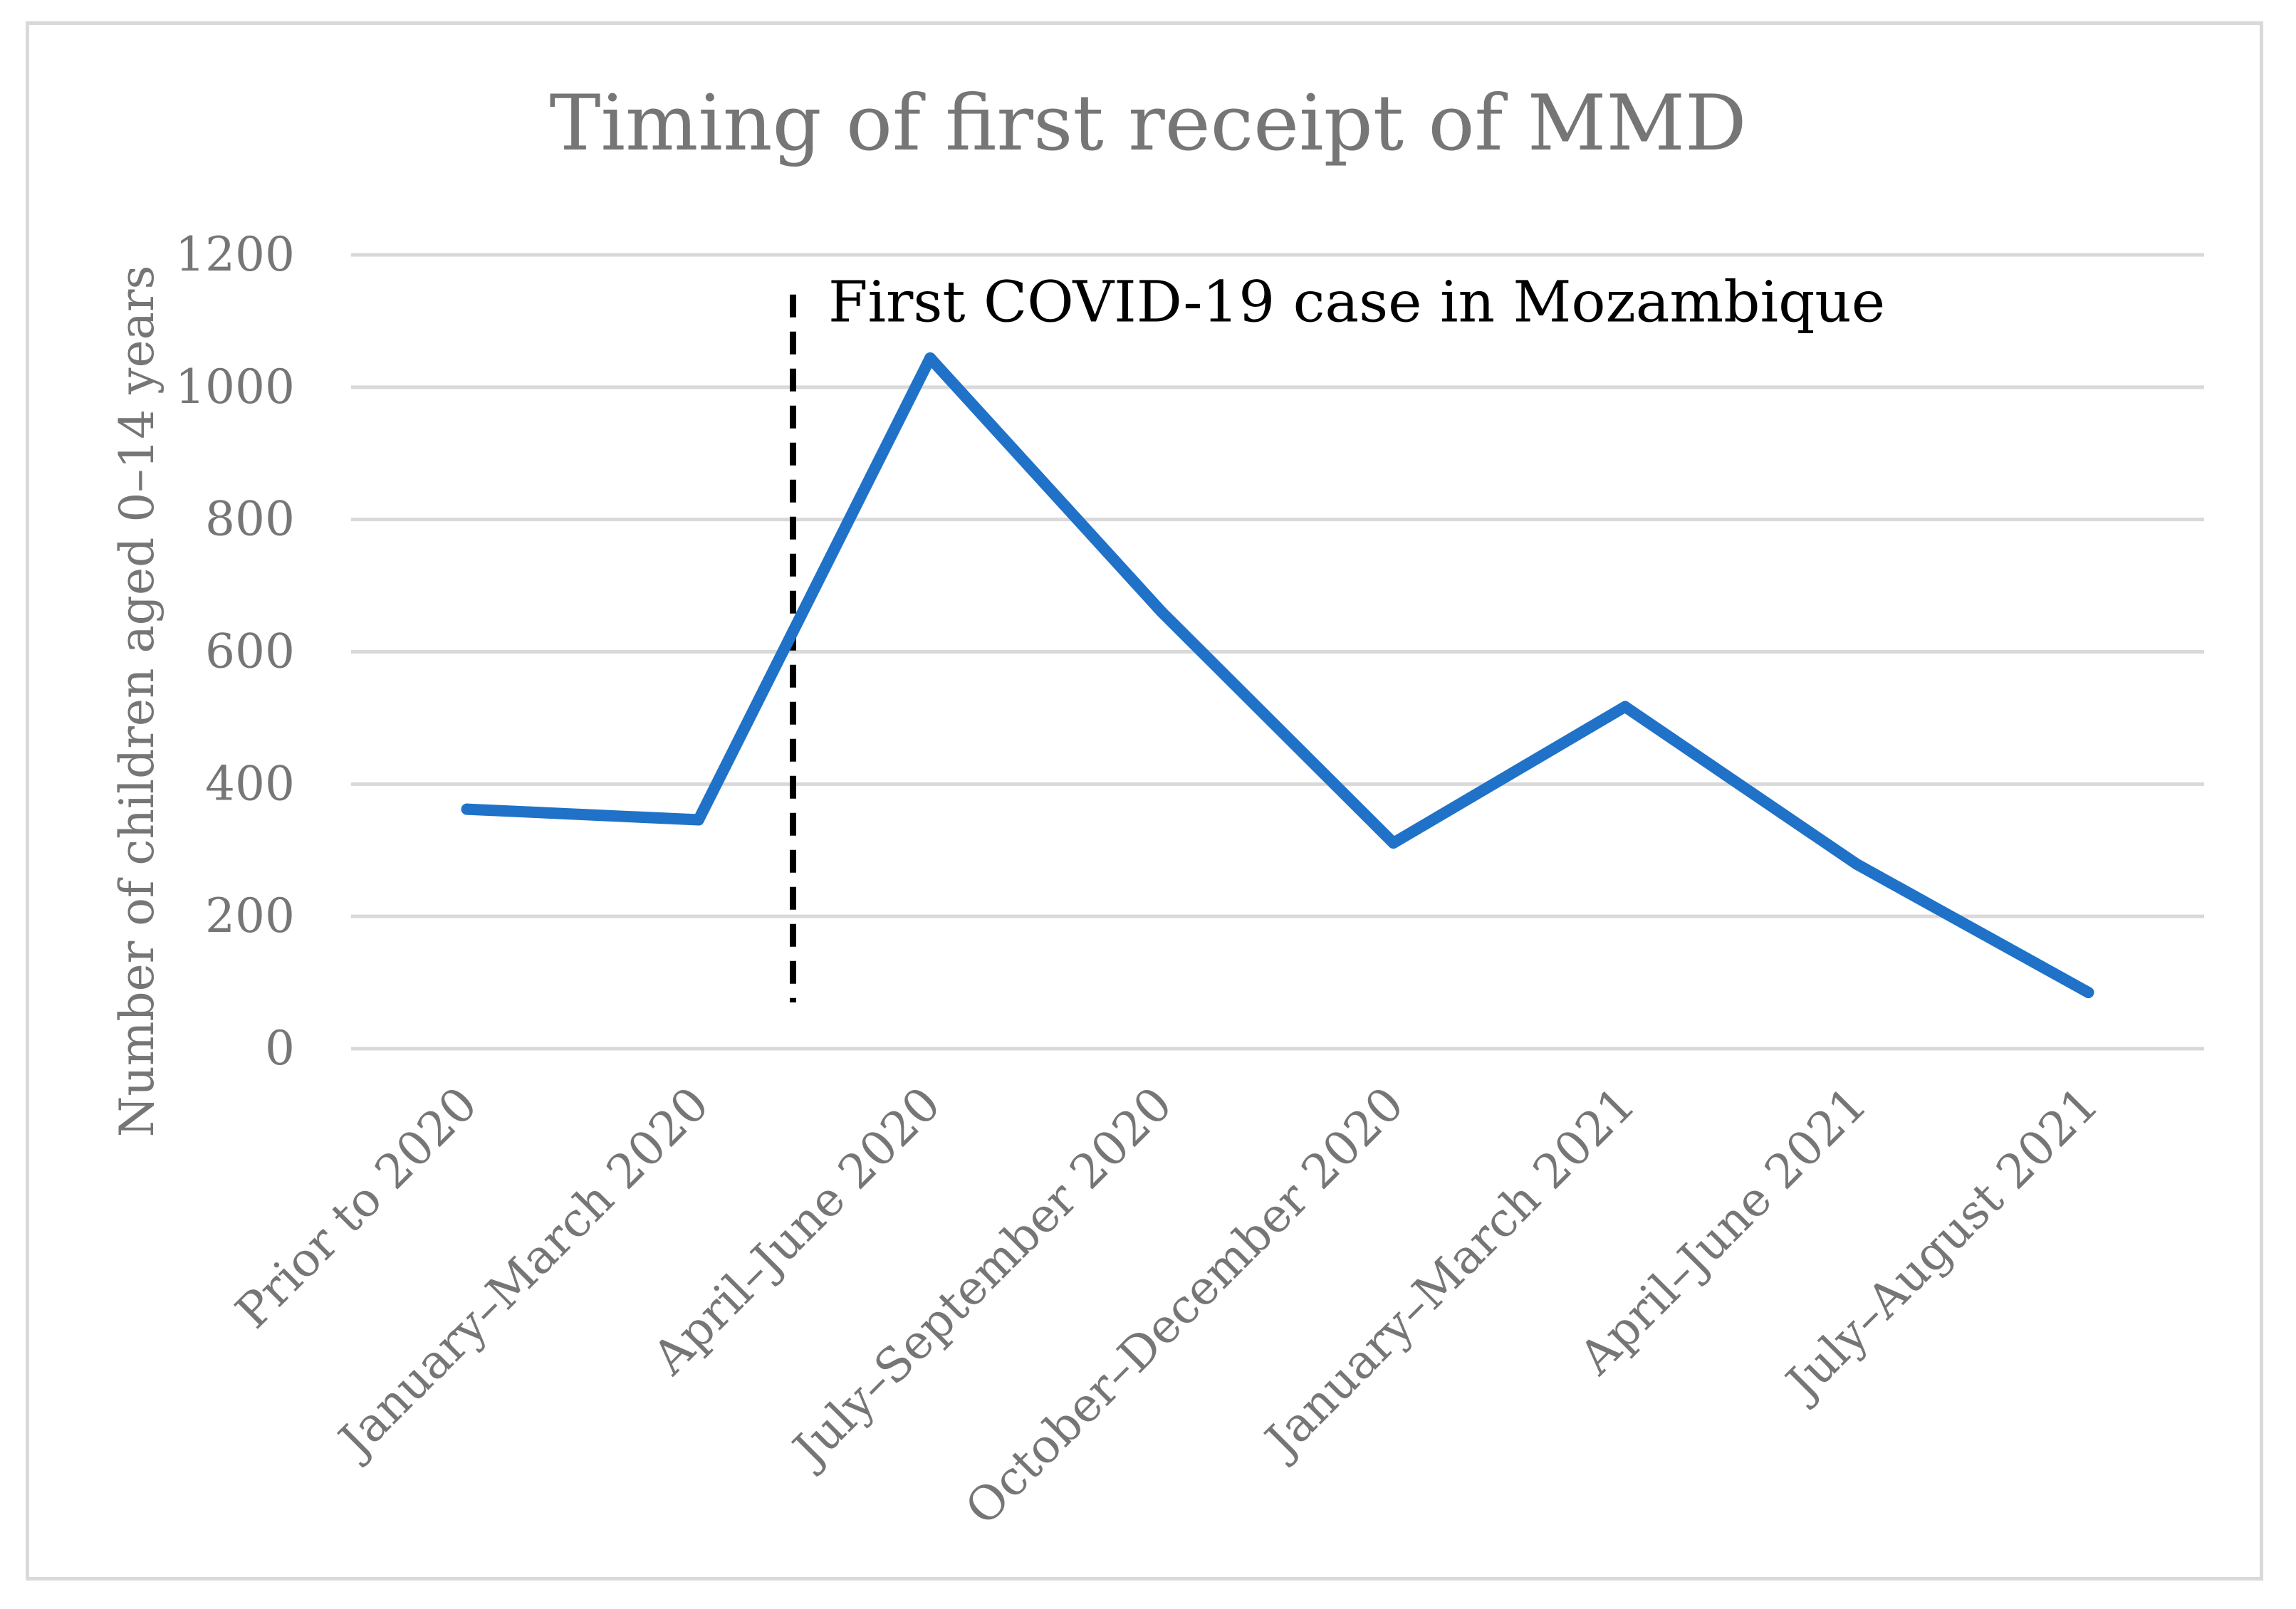  Describe the element at coordinates (250, 651) in the screenshot. I see `y-tick-label-600: 600` at that location.